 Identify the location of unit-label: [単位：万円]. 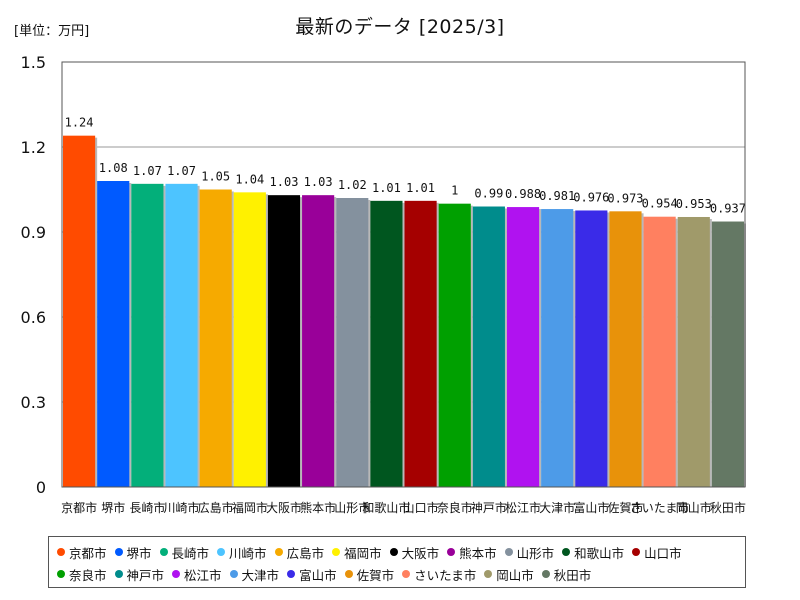
(52, 31).